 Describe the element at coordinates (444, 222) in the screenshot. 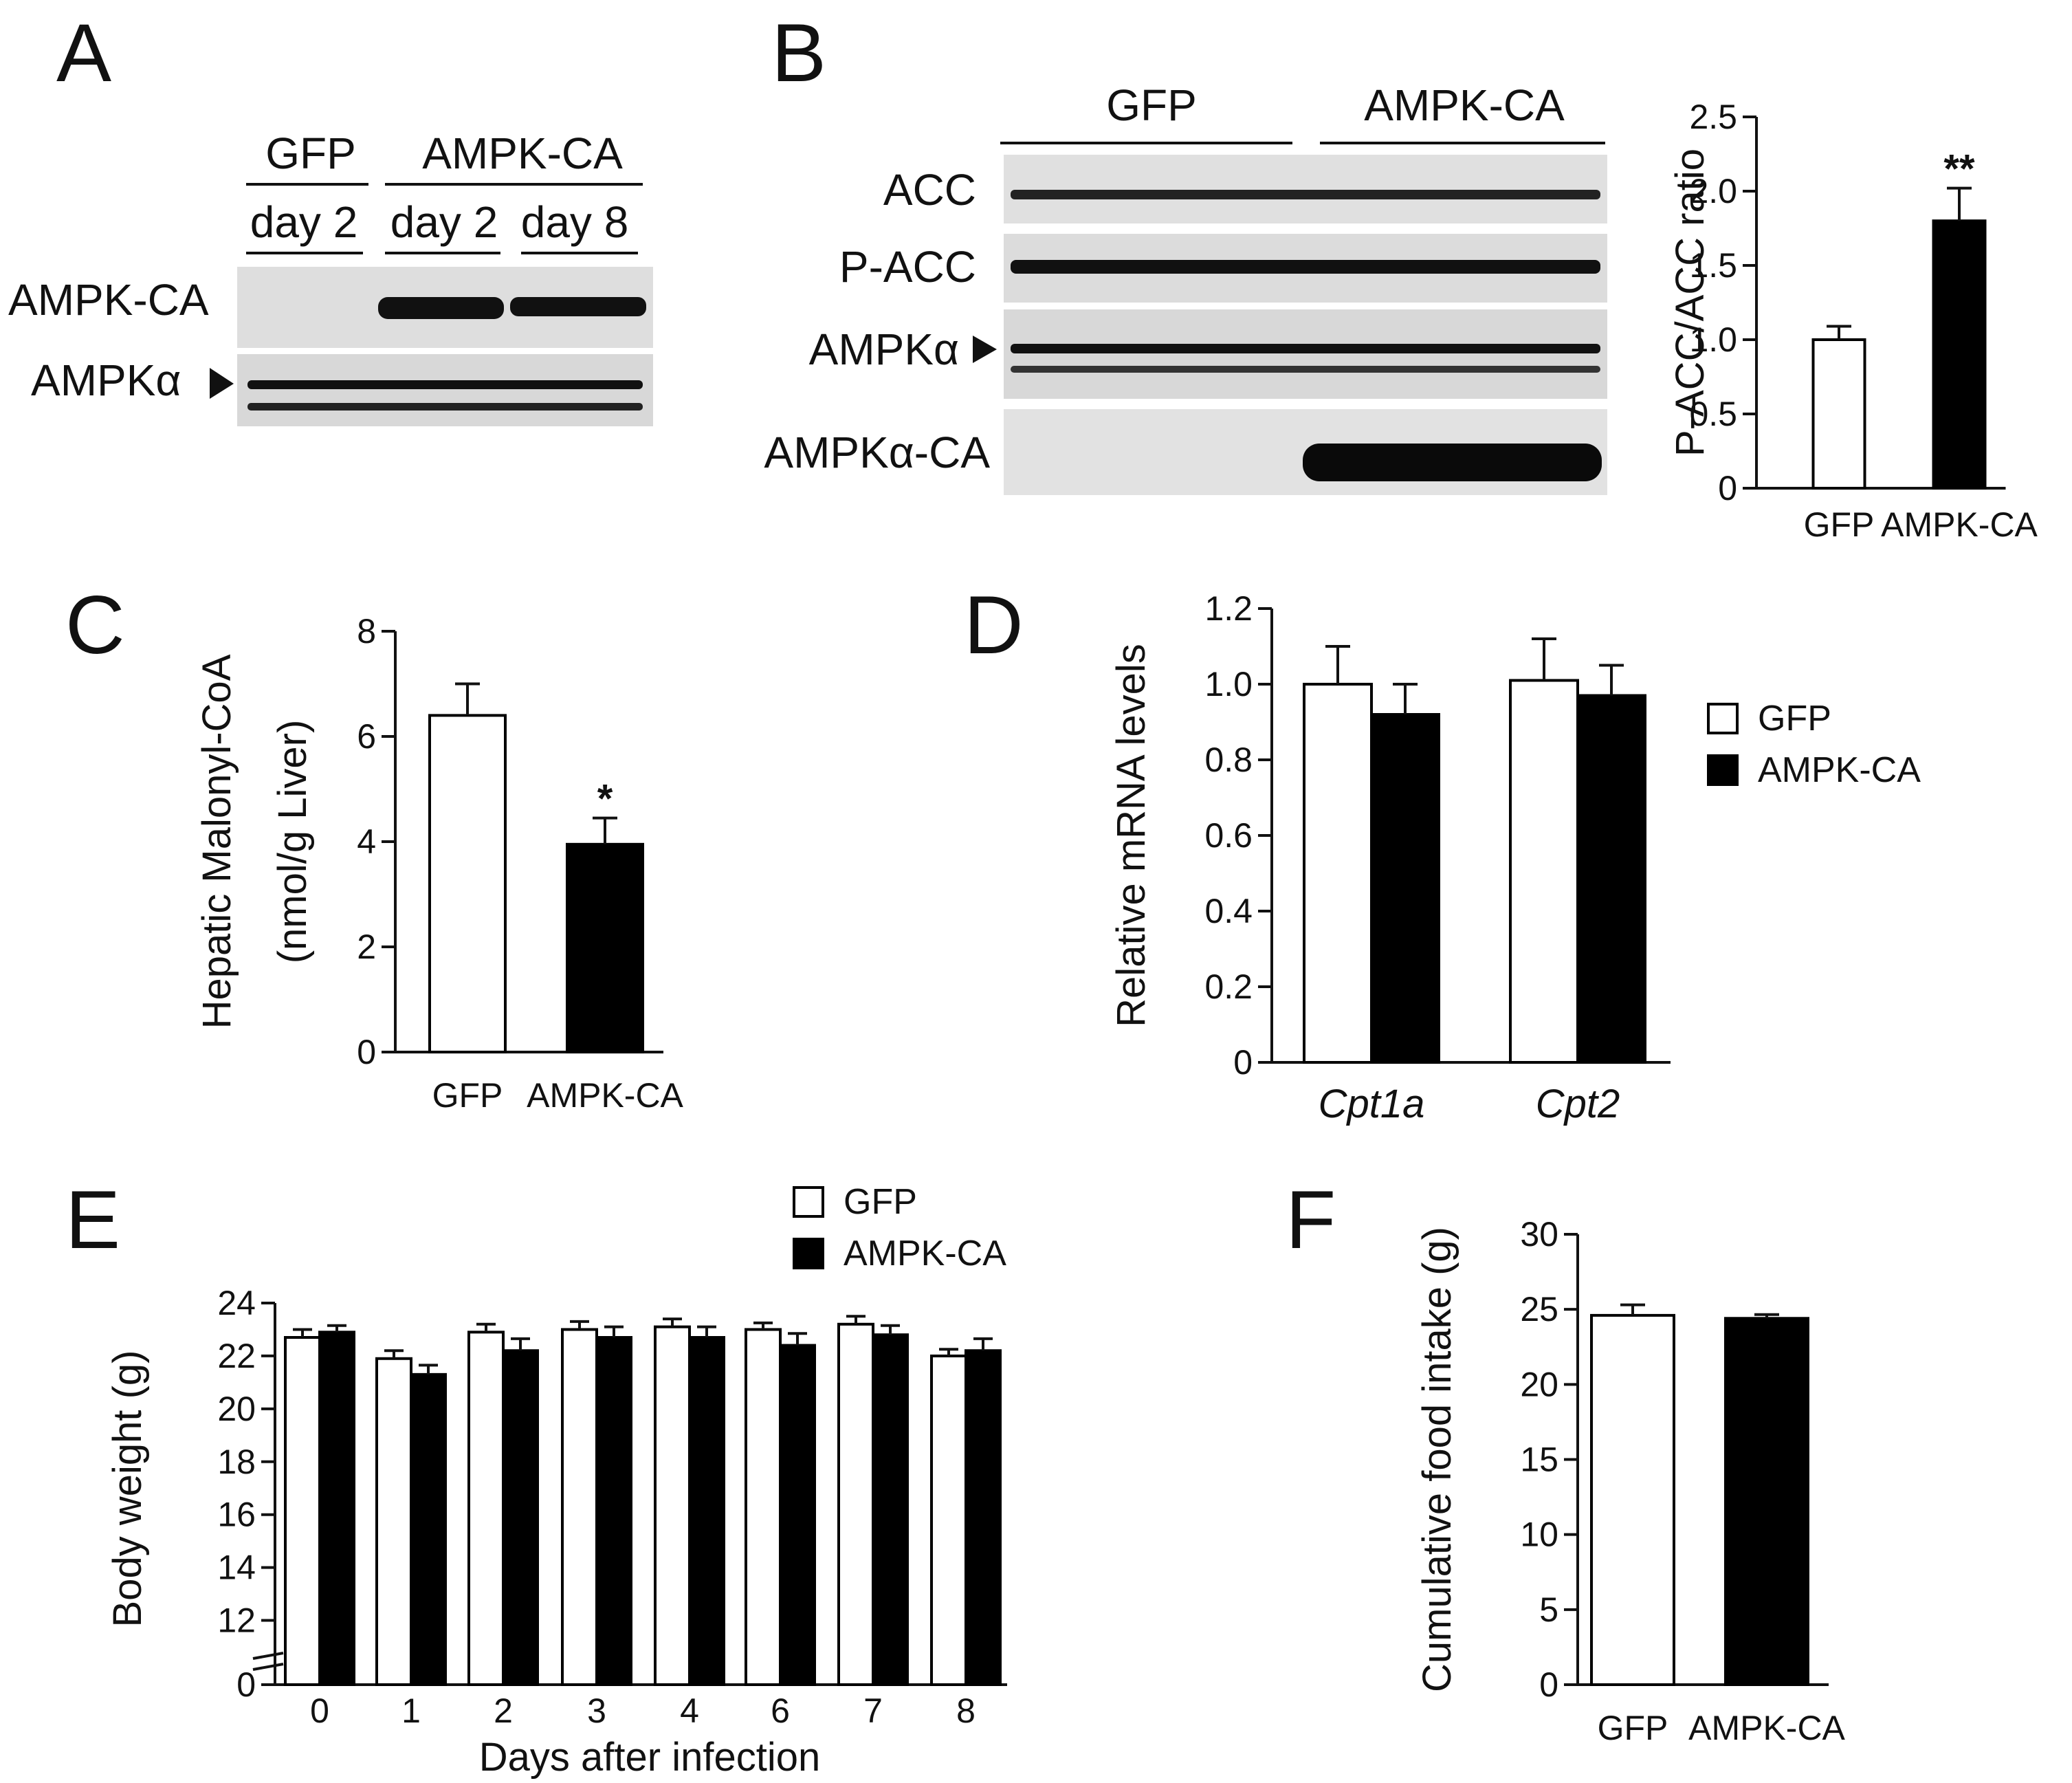

I see `panel-a-day-2: day 2` at that location.